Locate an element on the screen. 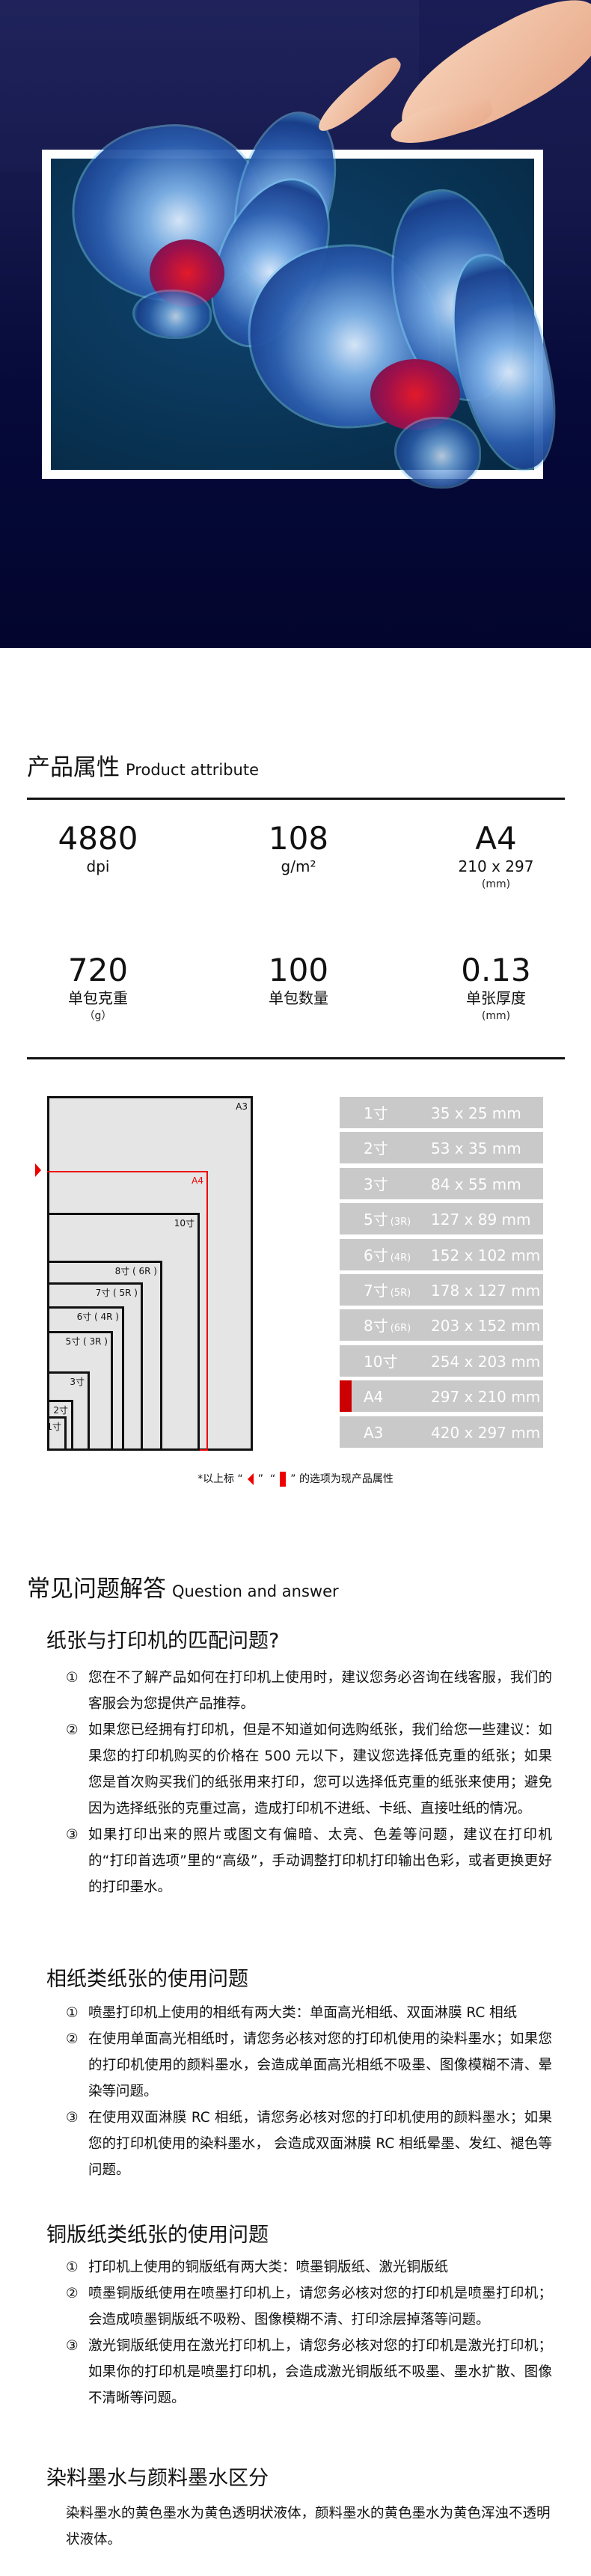 The width and height of the screenshot is (591, 2576). size-name: 10寸 is located at coordinates (380, 1361).